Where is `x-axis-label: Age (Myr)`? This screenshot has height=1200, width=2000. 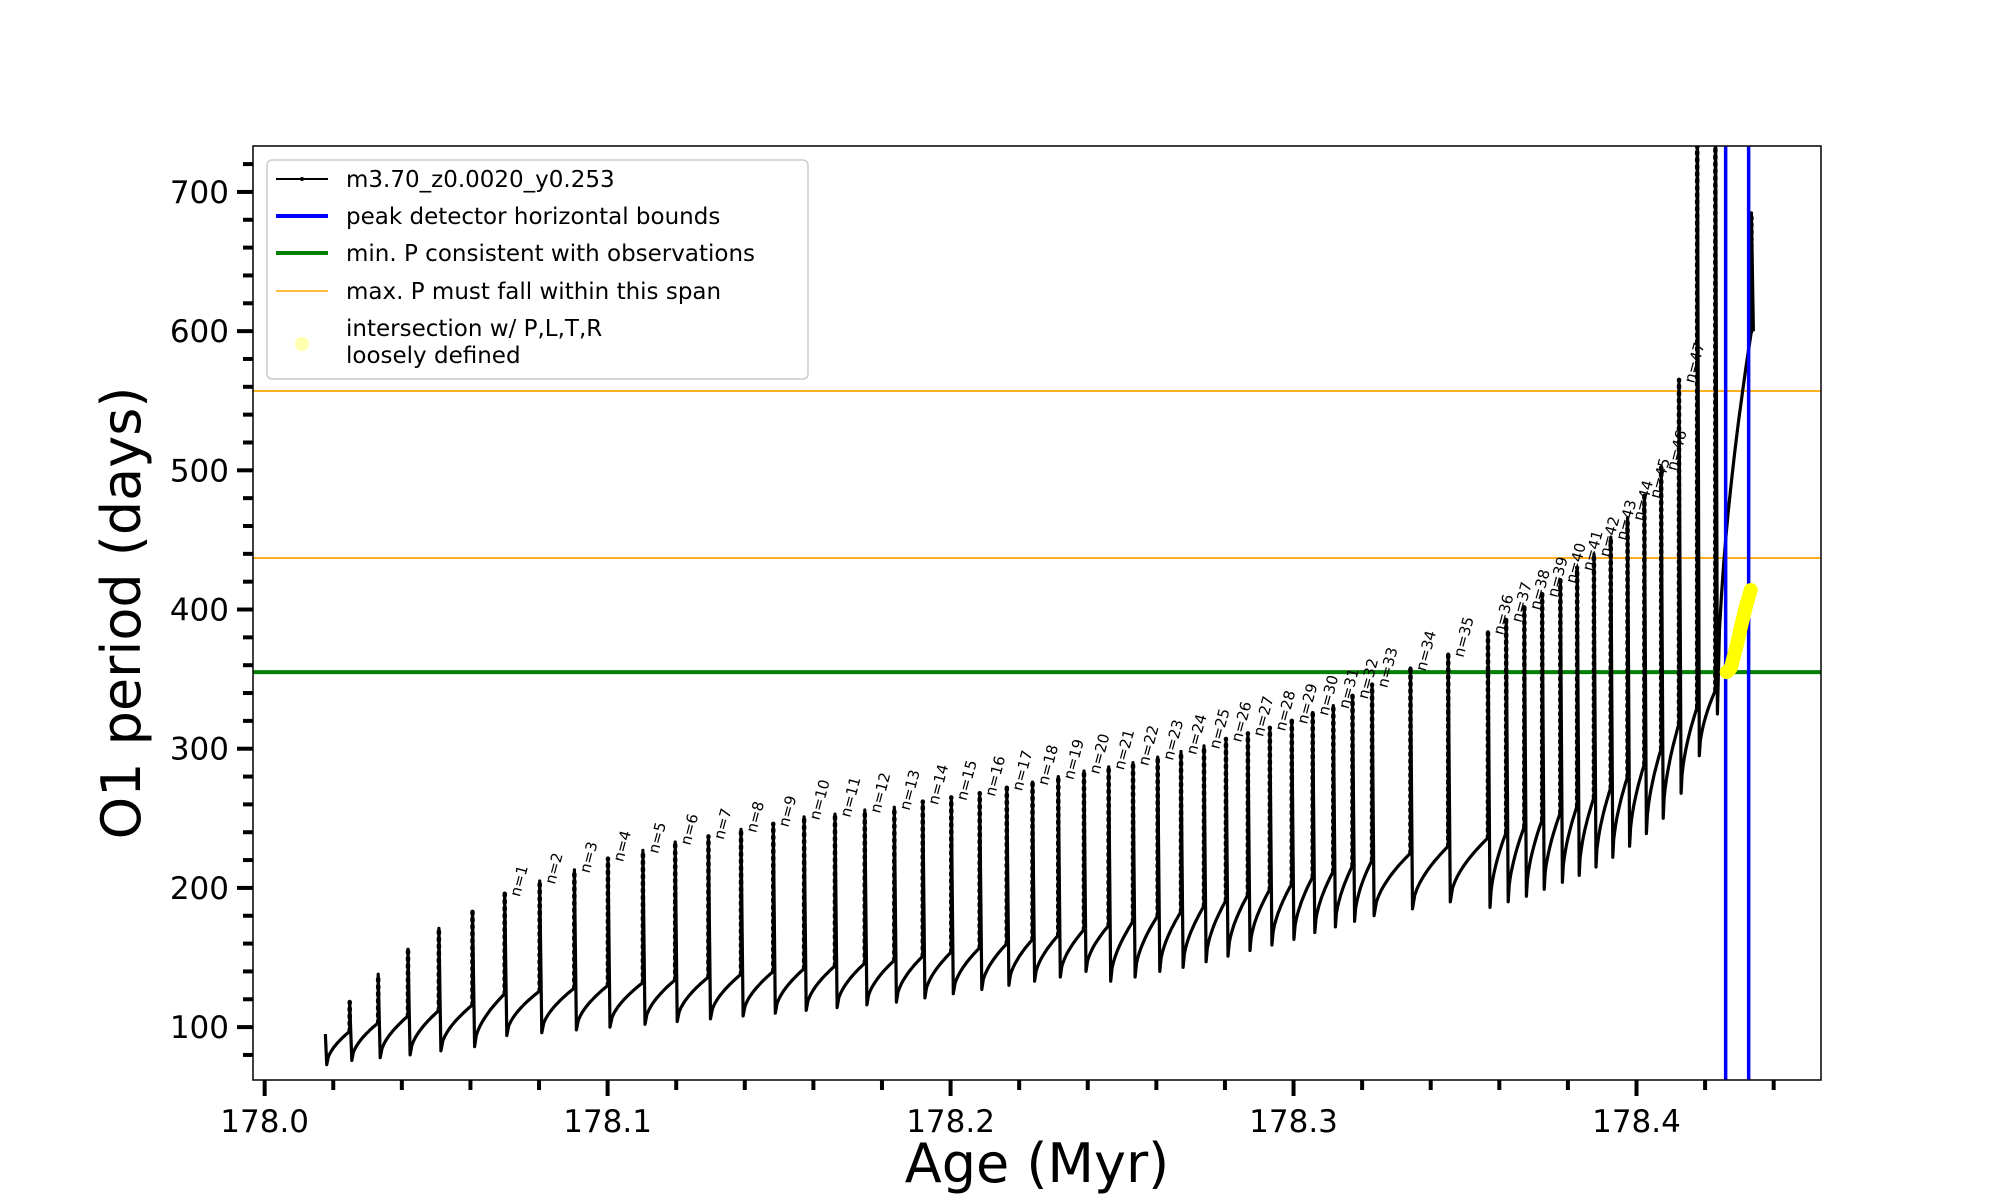
x-axis-label: Age (Myr) is located at coordinates (1037, 1163).